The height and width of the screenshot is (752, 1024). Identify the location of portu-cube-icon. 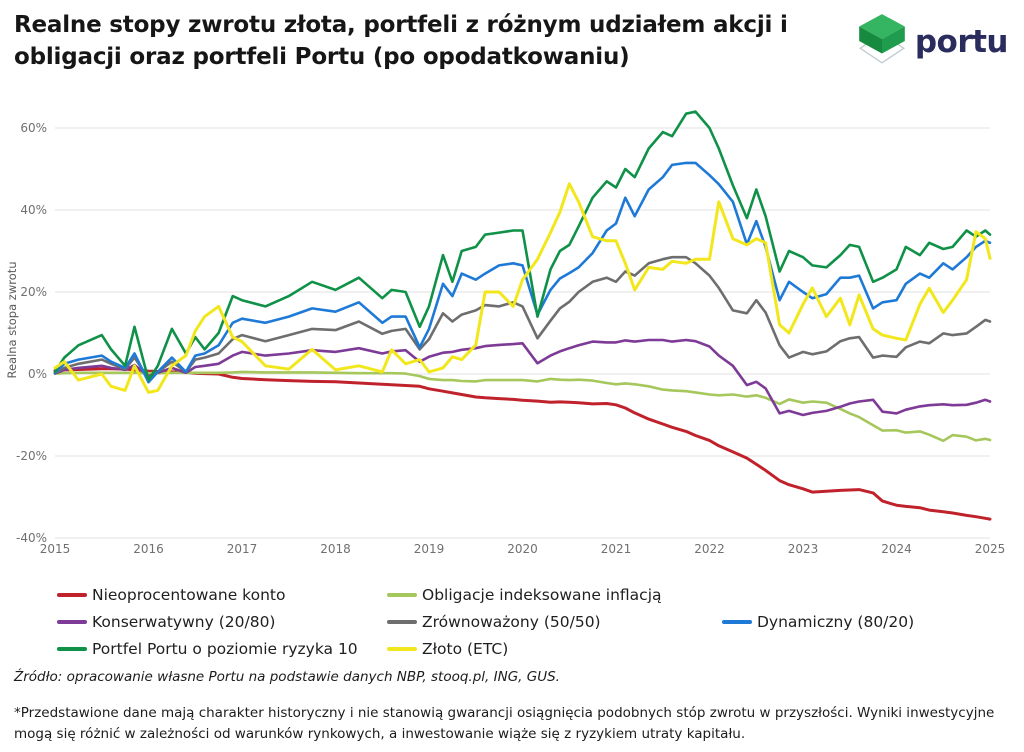
(882, 42).